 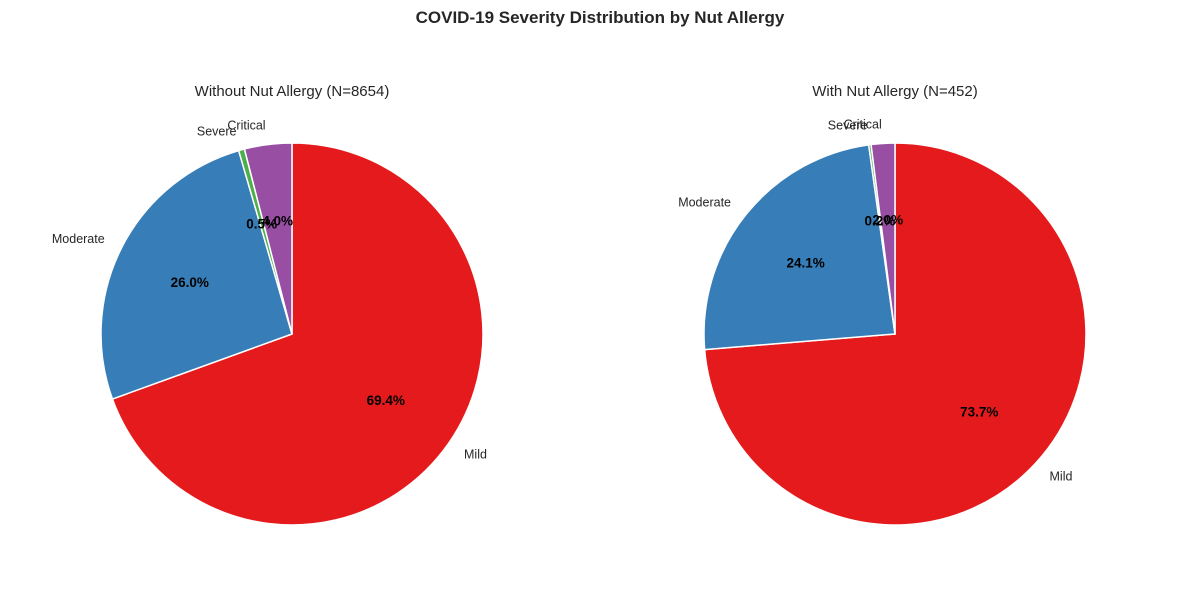 What do you see at coordinates (805, 262) in the screenshot?
I see `percent-label-moderate: 24.1%` at bounding box center [805, 262].